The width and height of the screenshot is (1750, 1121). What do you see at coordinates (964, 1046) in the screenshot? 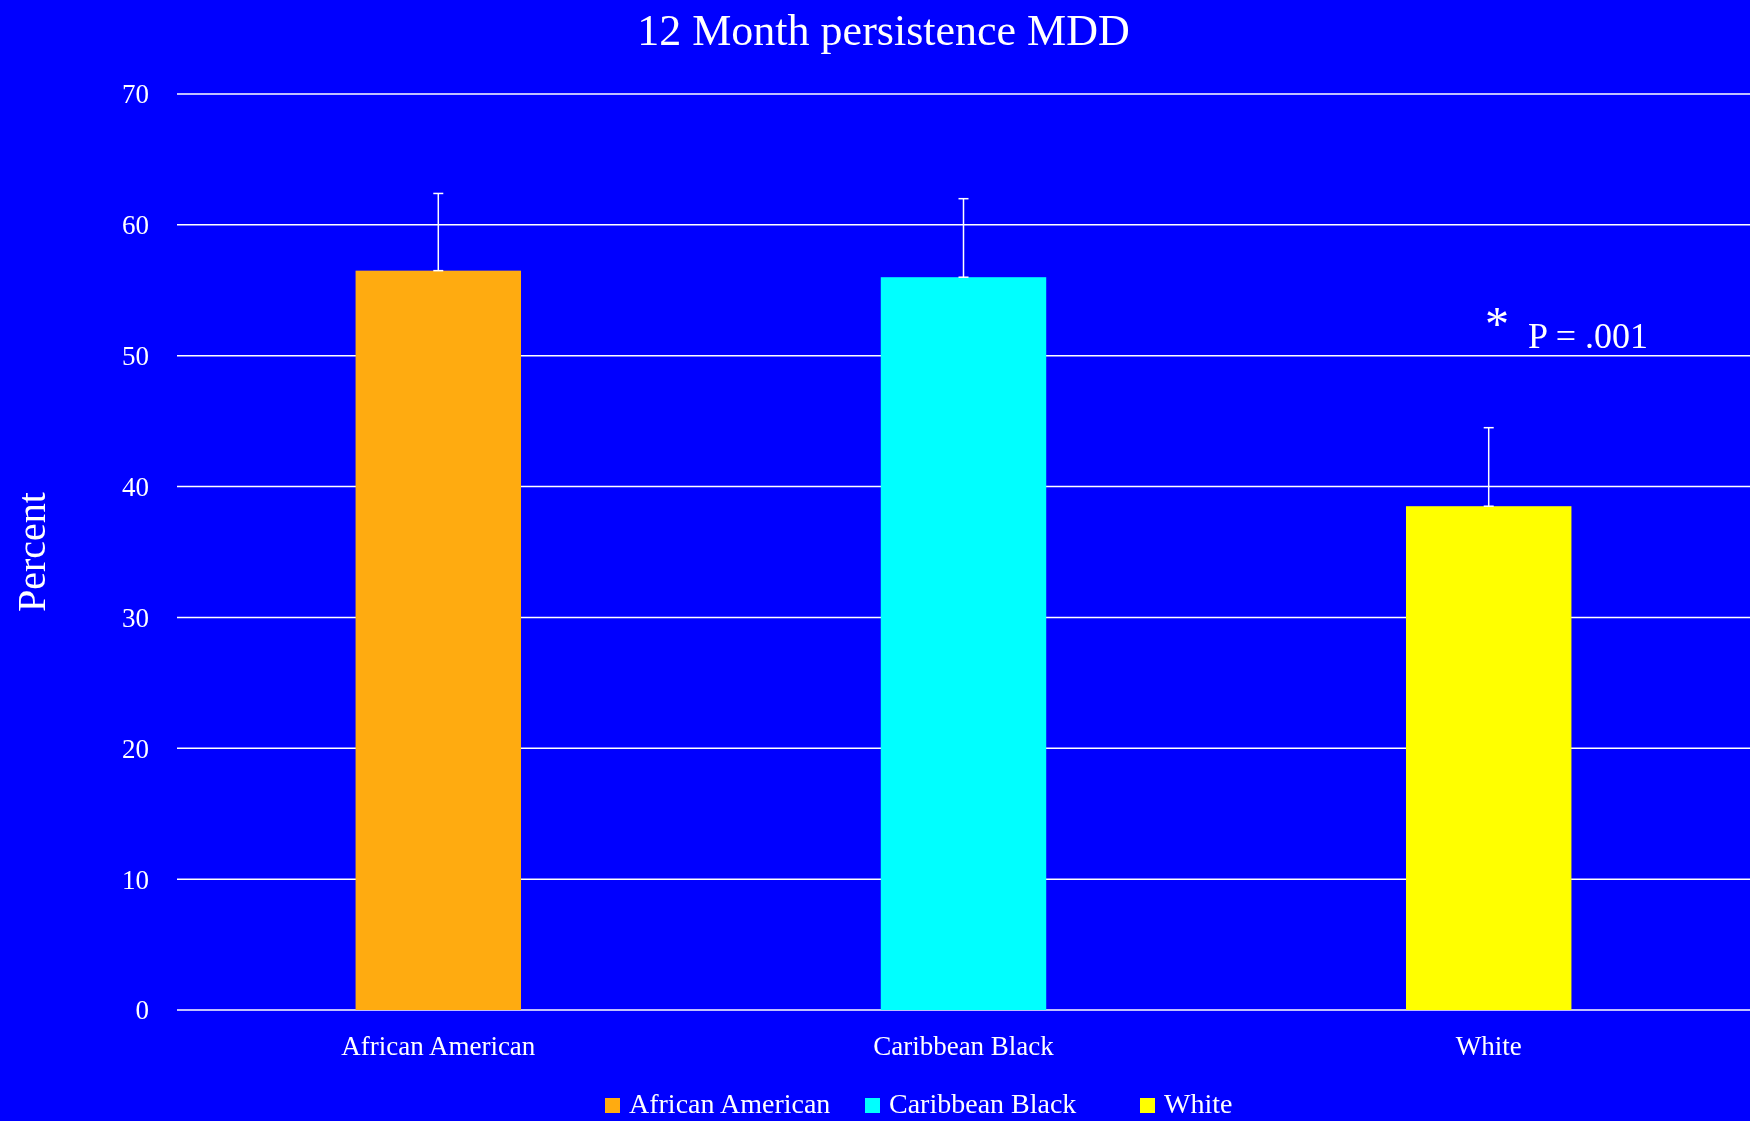
I see `x-tick-label: Caribbean Black` at bounding box center [964, 1046].